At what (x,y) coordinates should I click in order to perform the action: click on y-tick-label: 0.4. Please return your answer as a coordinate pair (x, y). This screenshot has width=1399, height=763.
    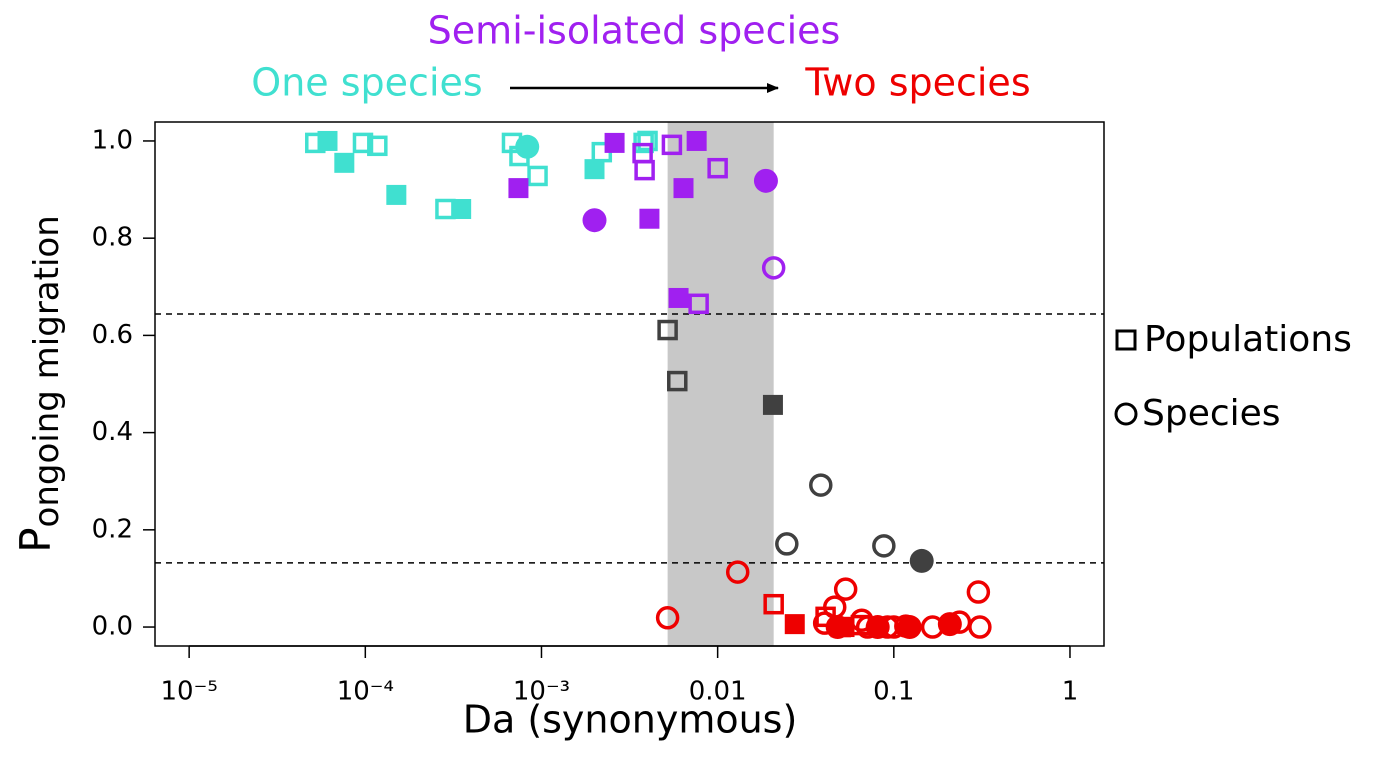
    Looking at the image, I should click on (112, 432).